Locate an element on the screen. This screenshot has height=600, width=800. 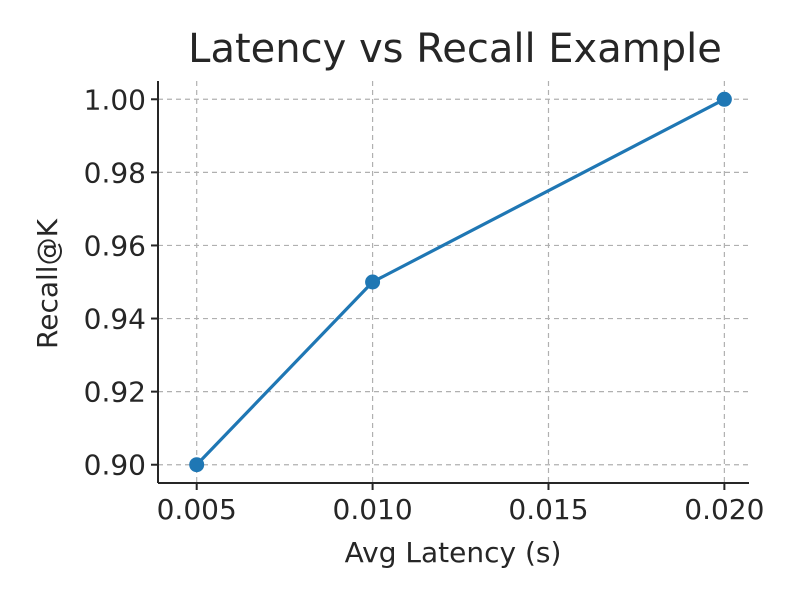
y-tick-label: 1.00 is located at coordinates (115, 99).